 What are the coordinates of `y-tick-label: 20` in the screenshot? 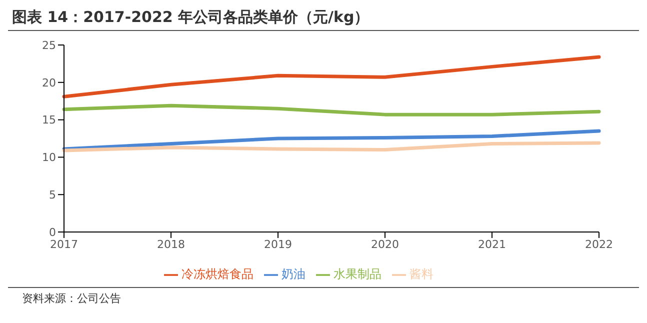 It's located at (49, 83).